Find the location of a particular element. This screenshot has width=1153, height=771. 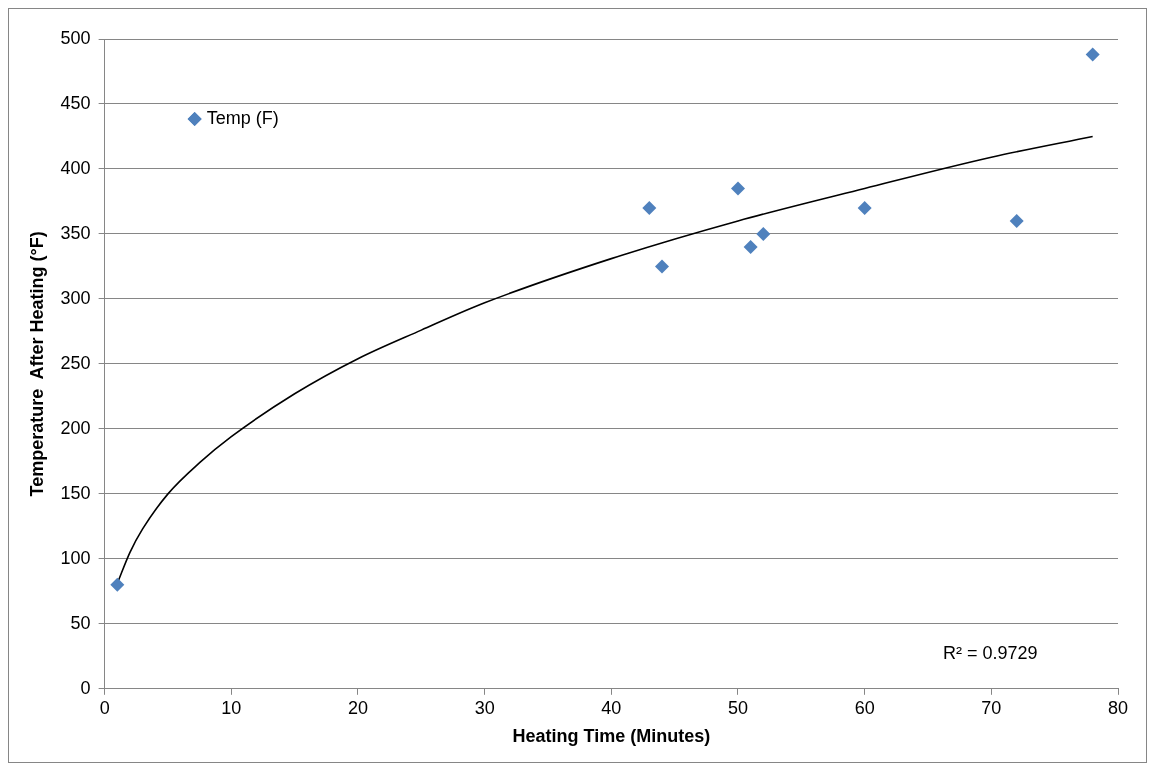

x-tick-label: 70 is located at coordinates (991, 707).